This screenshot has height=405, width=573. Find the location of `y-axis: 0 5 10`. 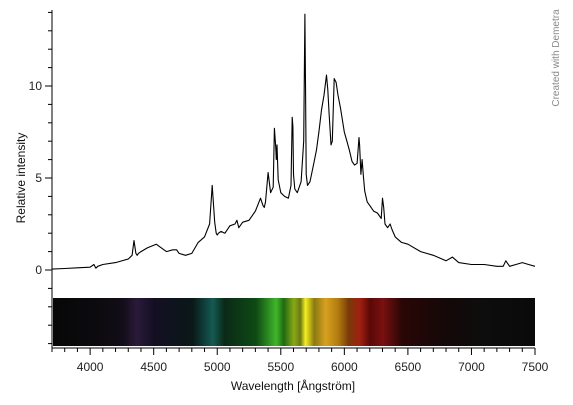

y-axis: 0 5 10 is located at coordinates (40, 178).